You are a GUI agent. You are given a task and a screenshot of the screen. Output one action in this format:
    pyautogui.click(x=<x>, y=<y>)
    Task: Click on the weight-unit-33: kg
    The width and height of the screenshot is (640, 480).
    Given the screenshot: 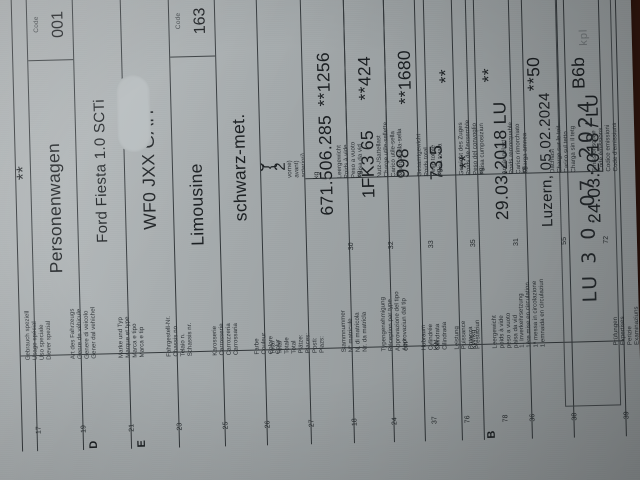 What is the action you would take?
    pyautogui.click(x=400, y=173)
    